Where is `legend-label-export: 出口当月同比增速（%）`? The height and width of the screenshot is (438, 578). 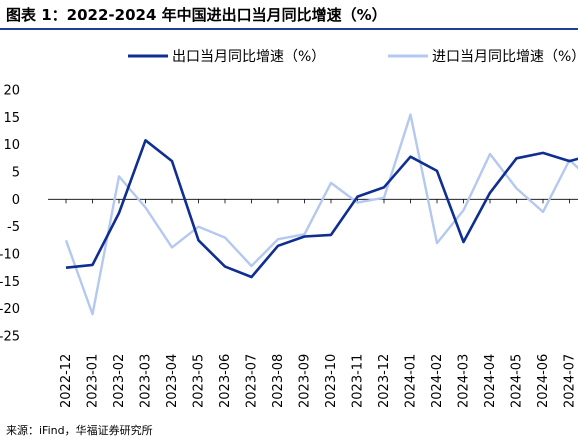 legend-label-export: 出口当月同比增速（%） is located at coordinates (248, 57).